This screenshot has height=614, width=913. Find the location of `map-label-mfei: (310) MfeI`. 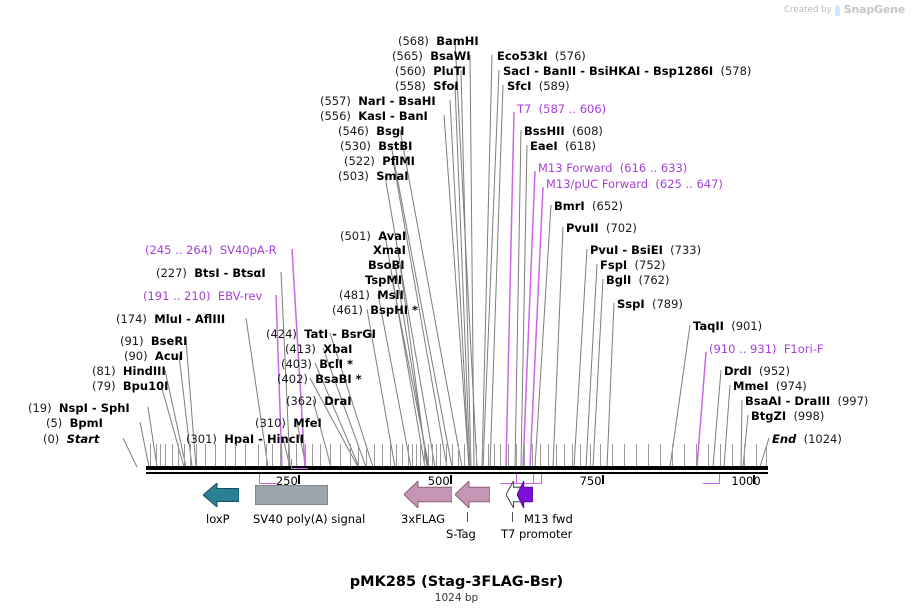

map-label-mfei: (310) MfeI is located at coordinates (288, 423).